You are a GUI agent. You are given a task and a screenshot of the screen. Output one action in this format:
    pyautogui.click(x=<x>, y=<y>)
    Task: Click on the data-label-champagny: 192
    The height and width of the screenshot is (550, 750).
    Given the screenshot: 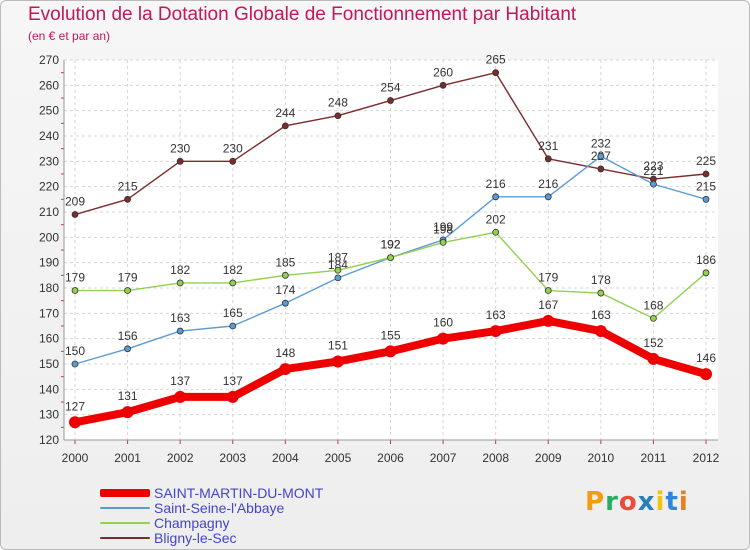 What is the action you would take?
    pyautogui.click(x=390, y=245)
    